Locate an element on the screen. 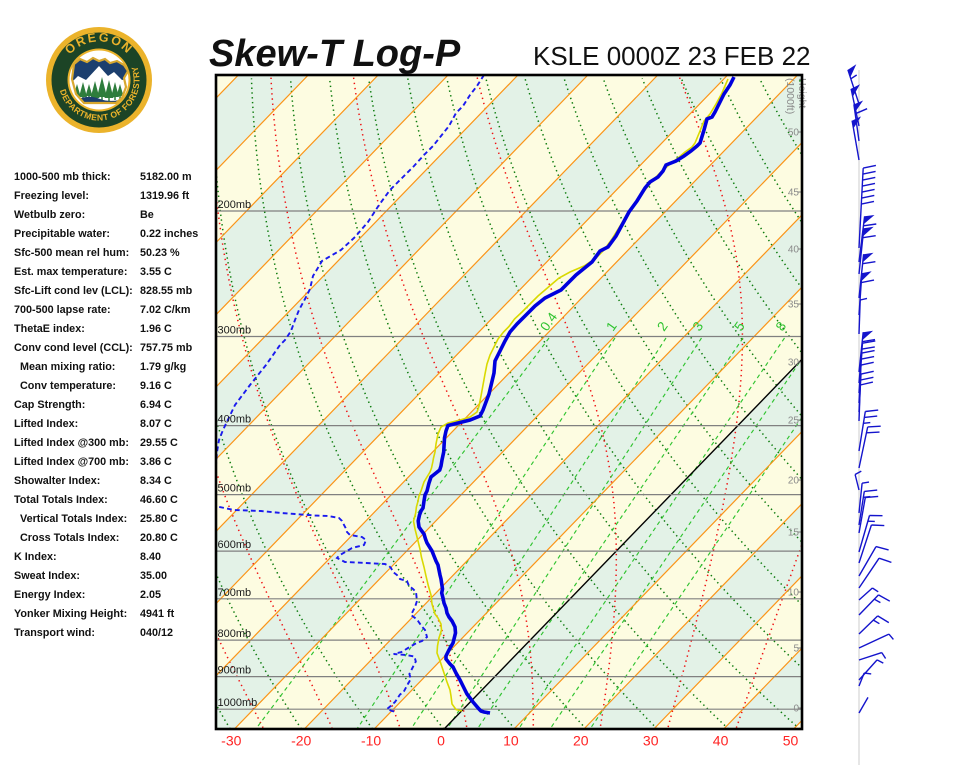 The width and height of the screenshot is (960, 768). svg-text: 1319.96 ft is located at coordinates (165, 196).